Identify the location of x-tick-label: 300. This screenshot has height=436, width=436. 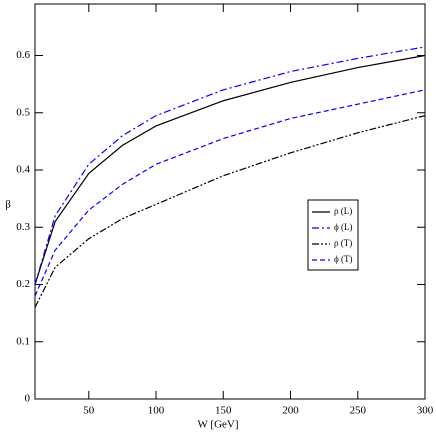
(425, 411).